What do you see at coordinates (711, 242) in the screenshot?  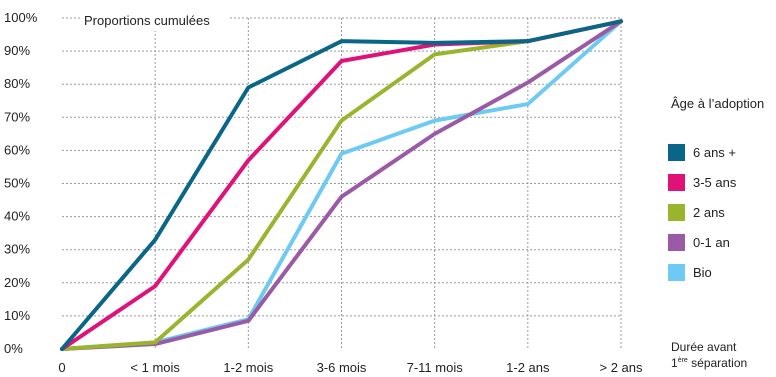 I see `legend-label: 0-1 an` at bounding box center [711, 242].